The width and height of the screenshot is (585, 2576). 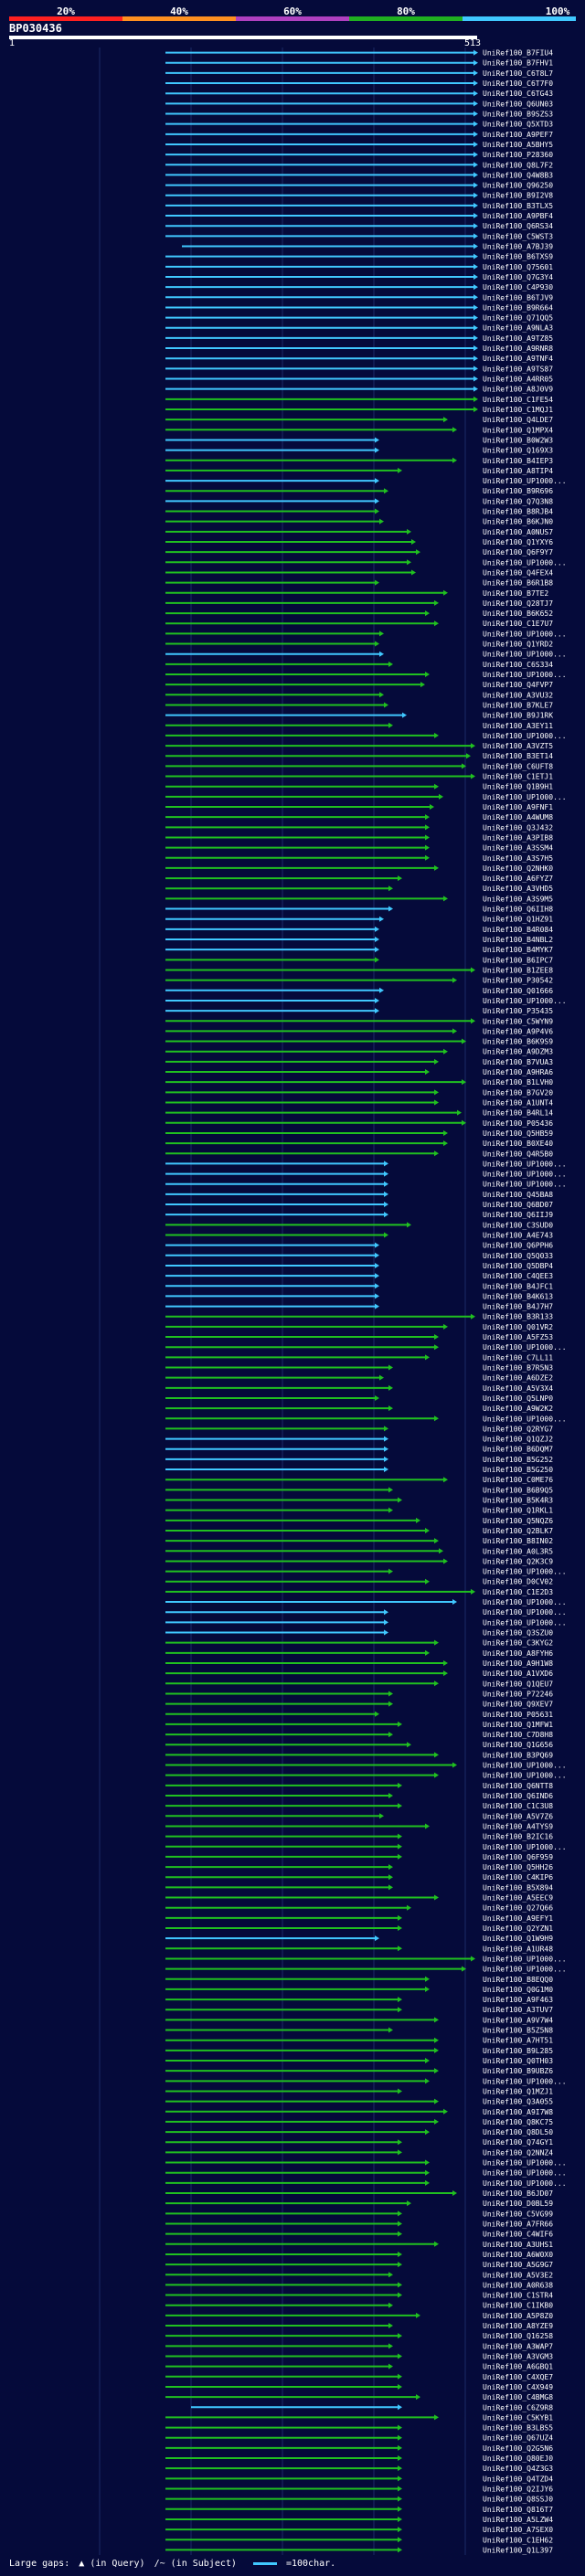 I want to click on hit-label: UniRef100_A6GBQ1, so click(x=518, y=2367).